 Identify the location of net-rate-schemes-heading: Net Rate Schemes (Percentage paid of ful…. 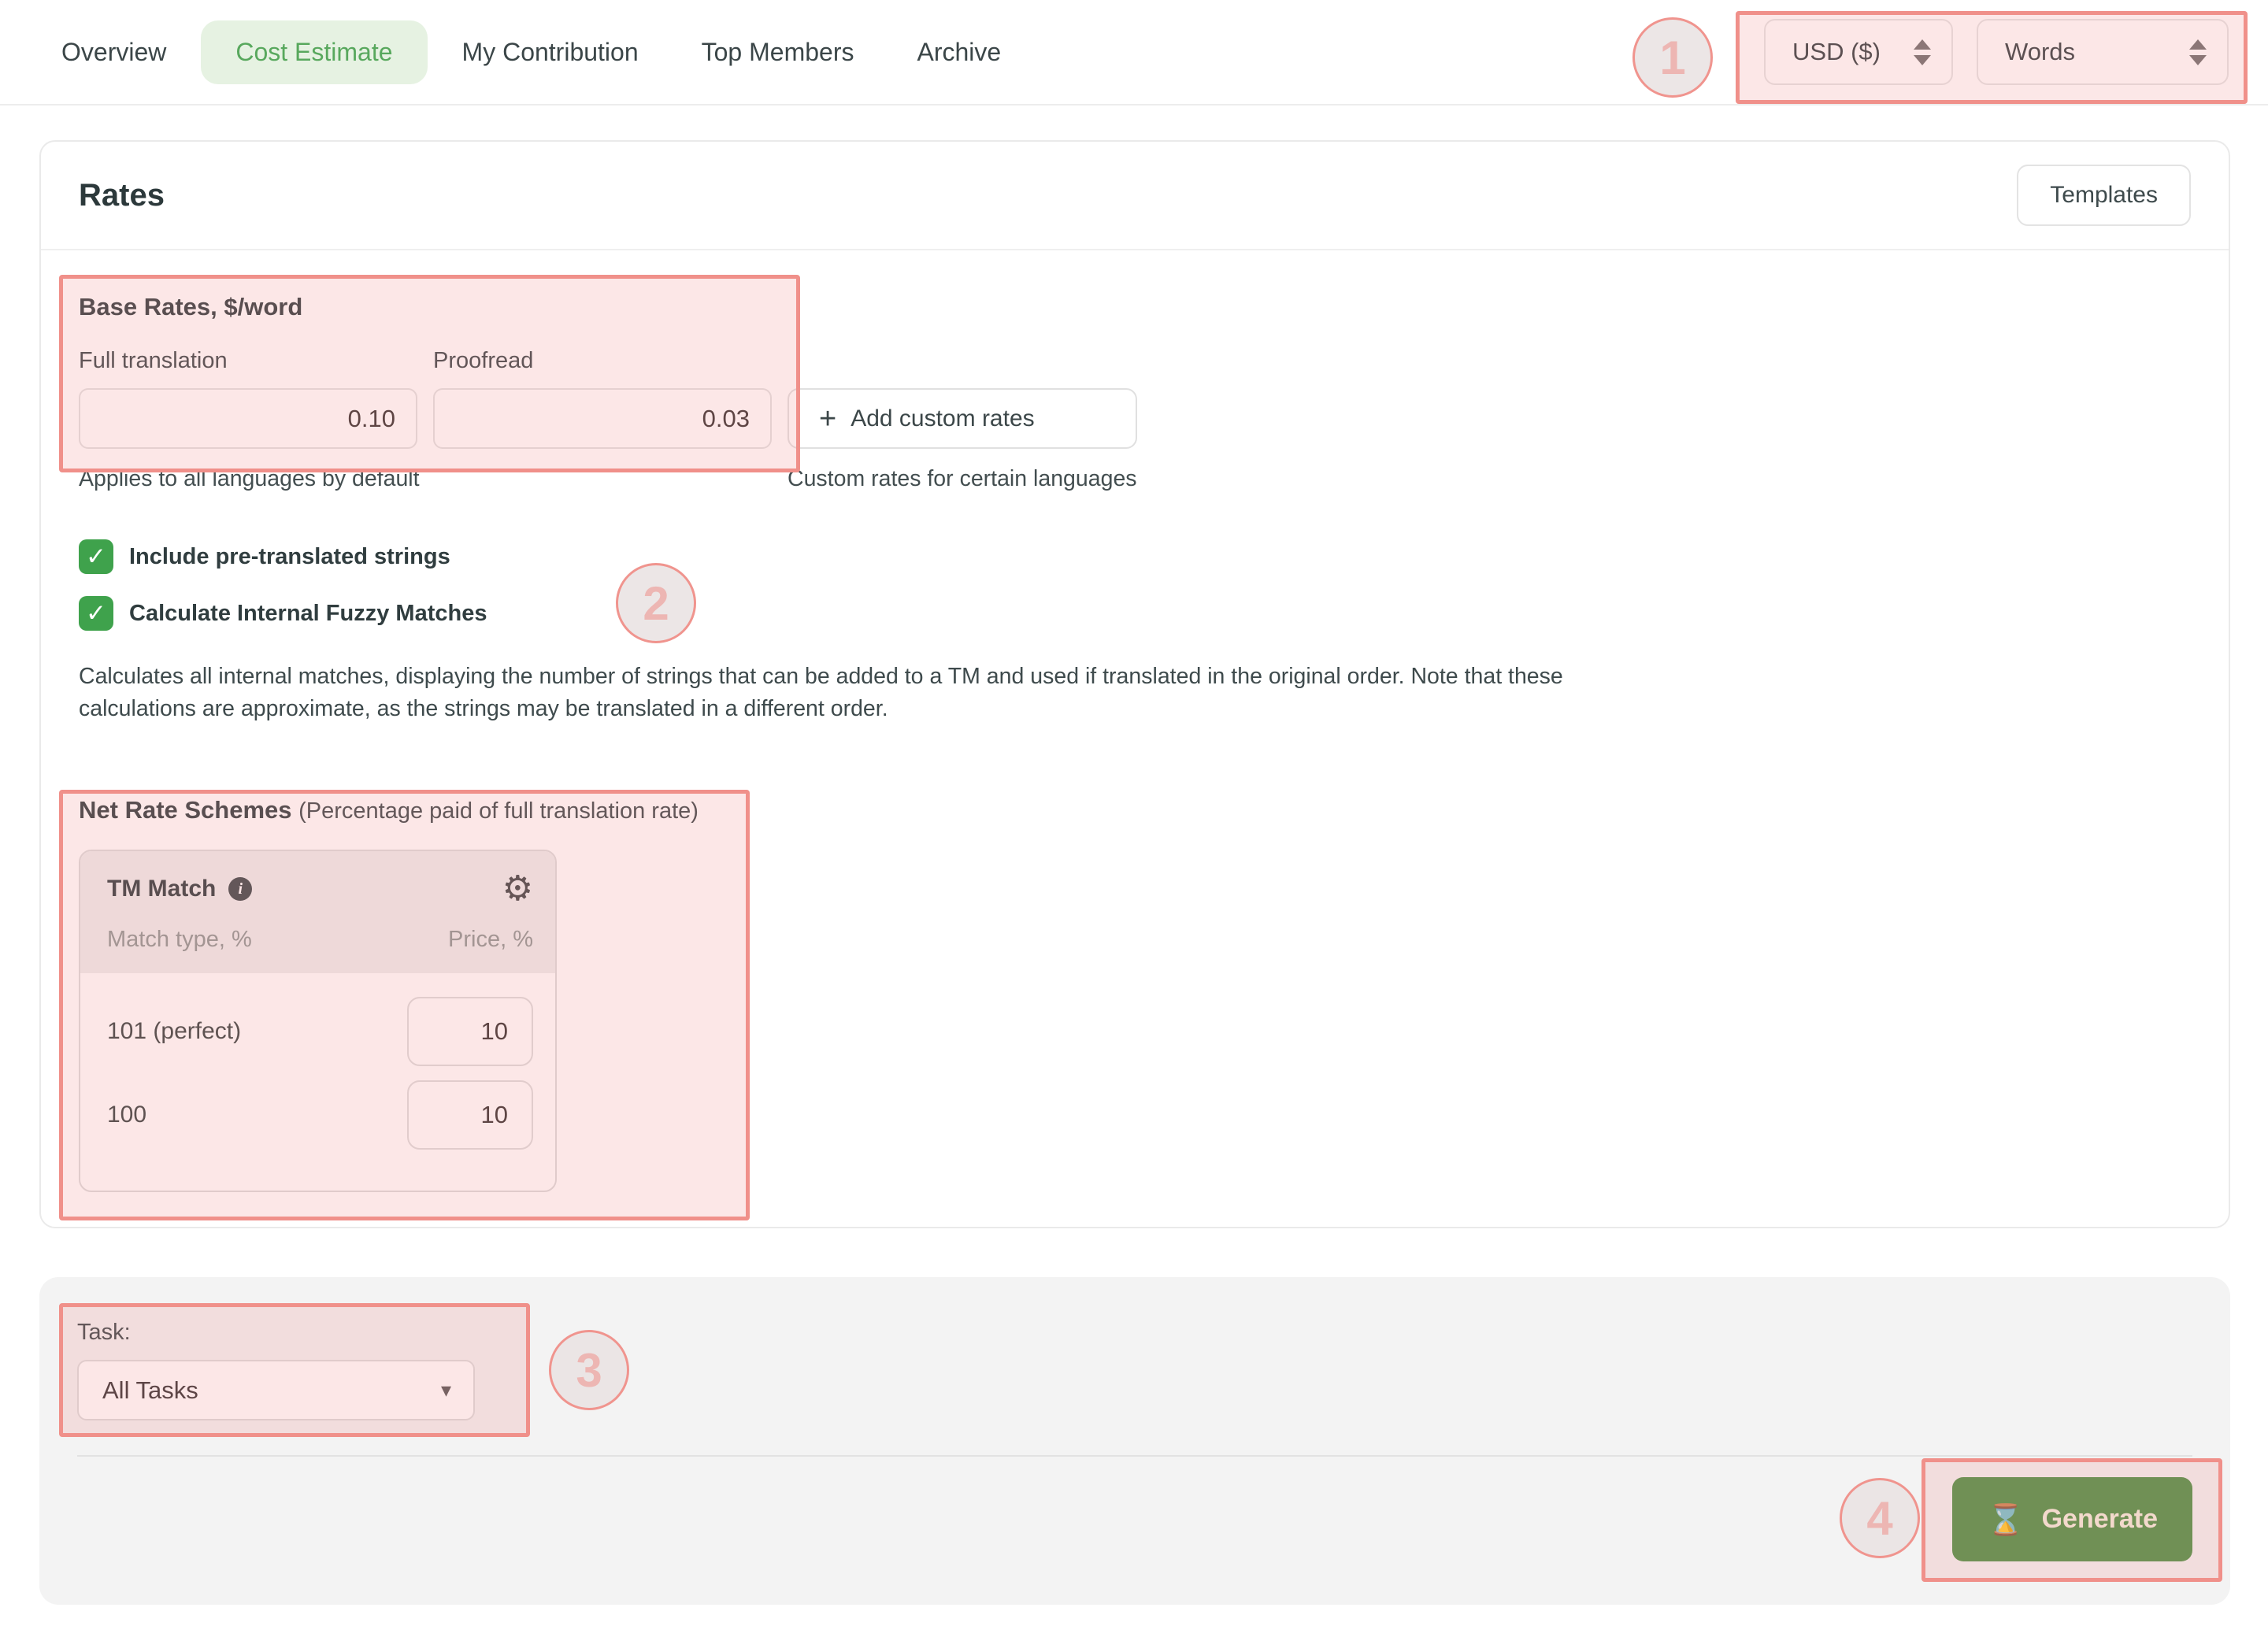
(1135, 810).